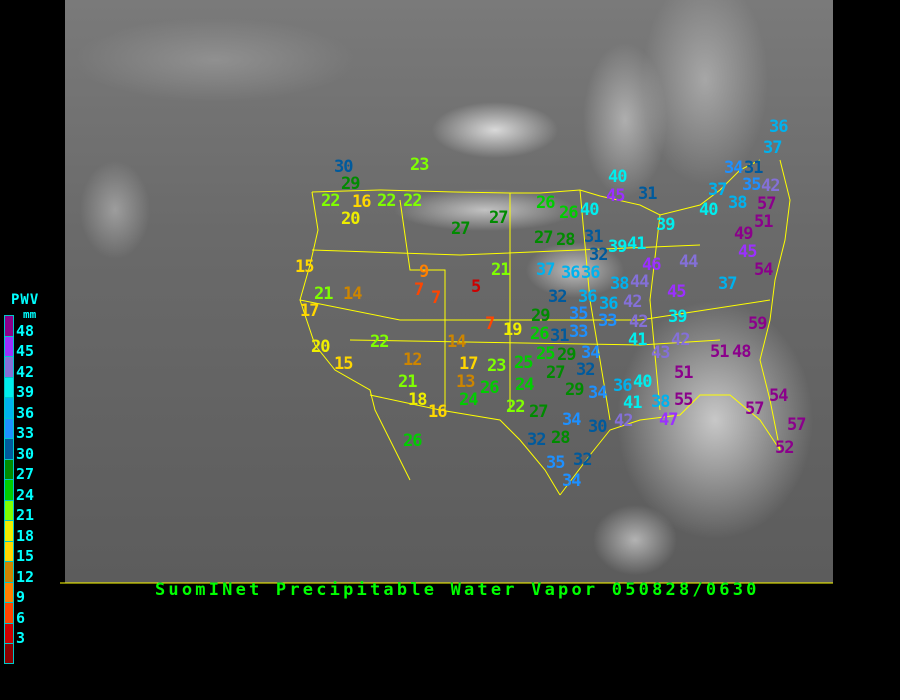 This screenshot has width=900, height=700. I want to click on legend-label: 42, so click(25, 371).